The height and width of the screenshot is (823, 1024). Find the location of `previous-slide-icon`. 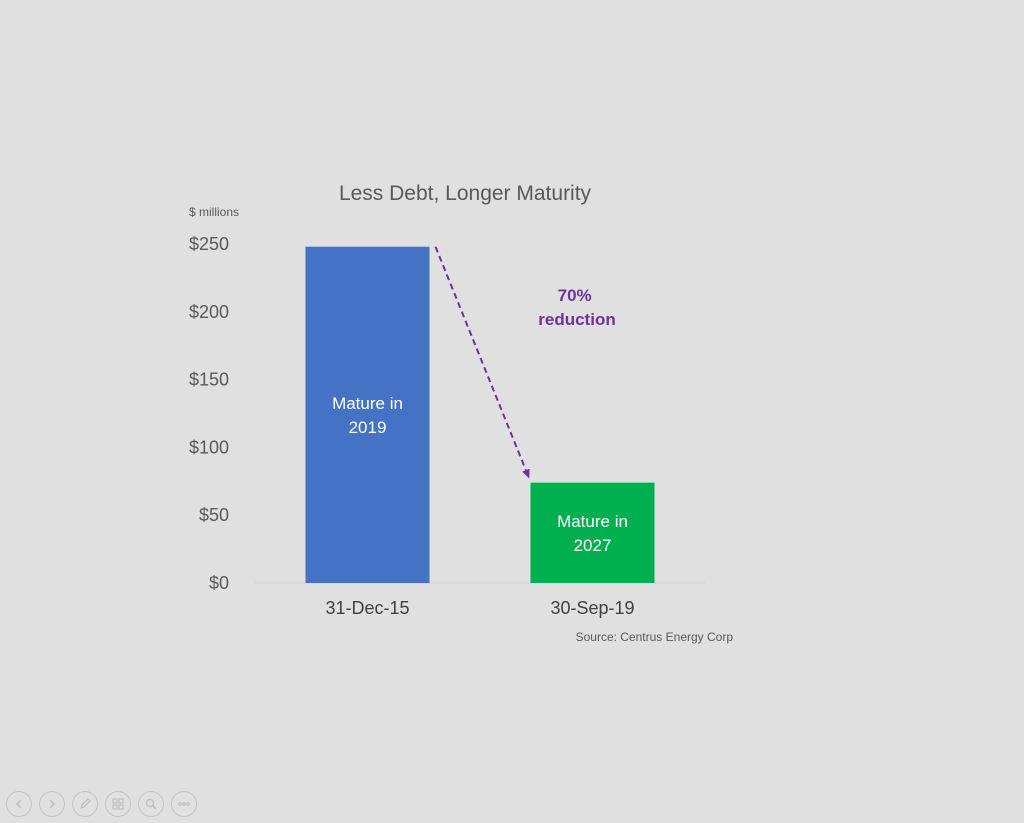

previous-slide-icon is located at coordinates (18, 804).